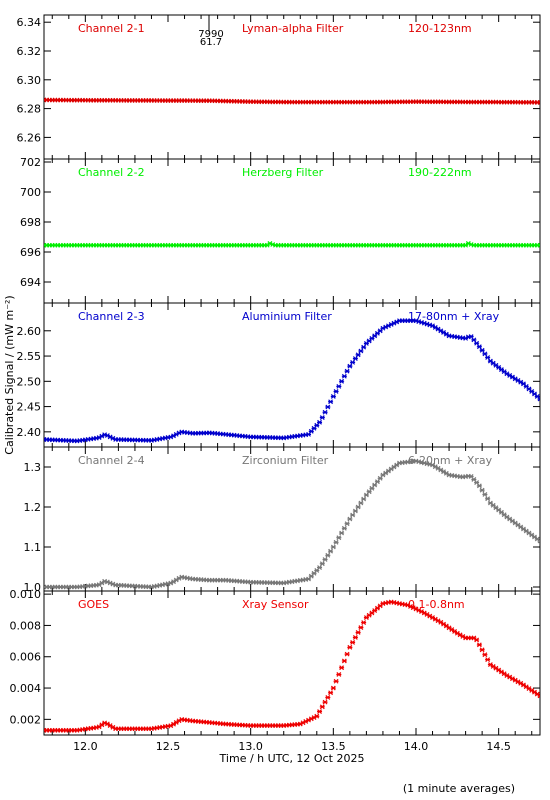 The width and height of the screenshot is (550, 800). What do you see at coordinates (30, 222) in the screenshot?
I see `y-tick-label: 698` at bounding box center [30, 222].